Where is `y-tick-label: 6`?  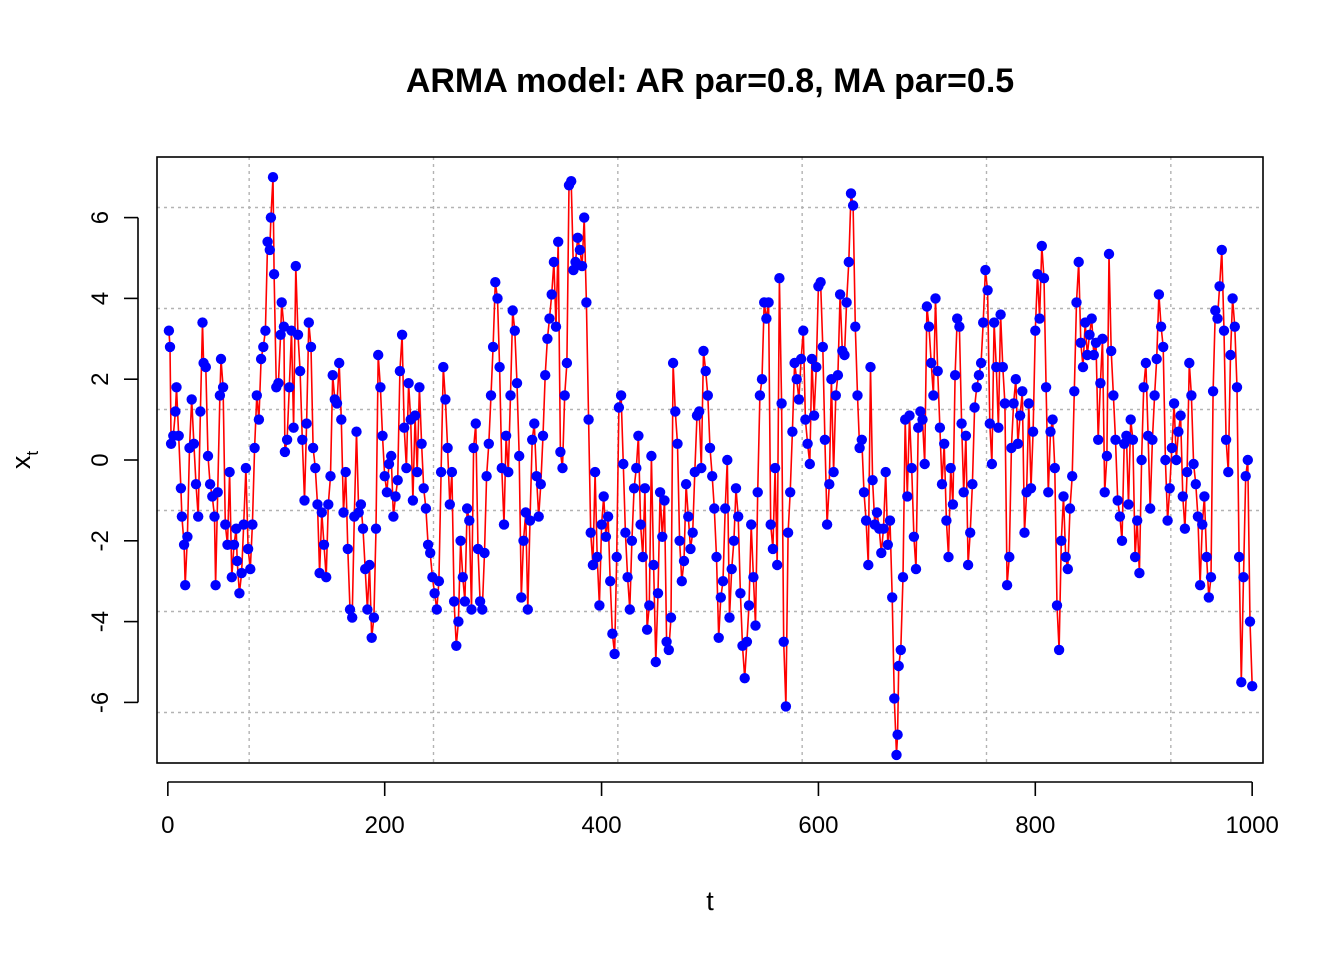
y-tick-label: 6 is located at coordinates (100, 217).